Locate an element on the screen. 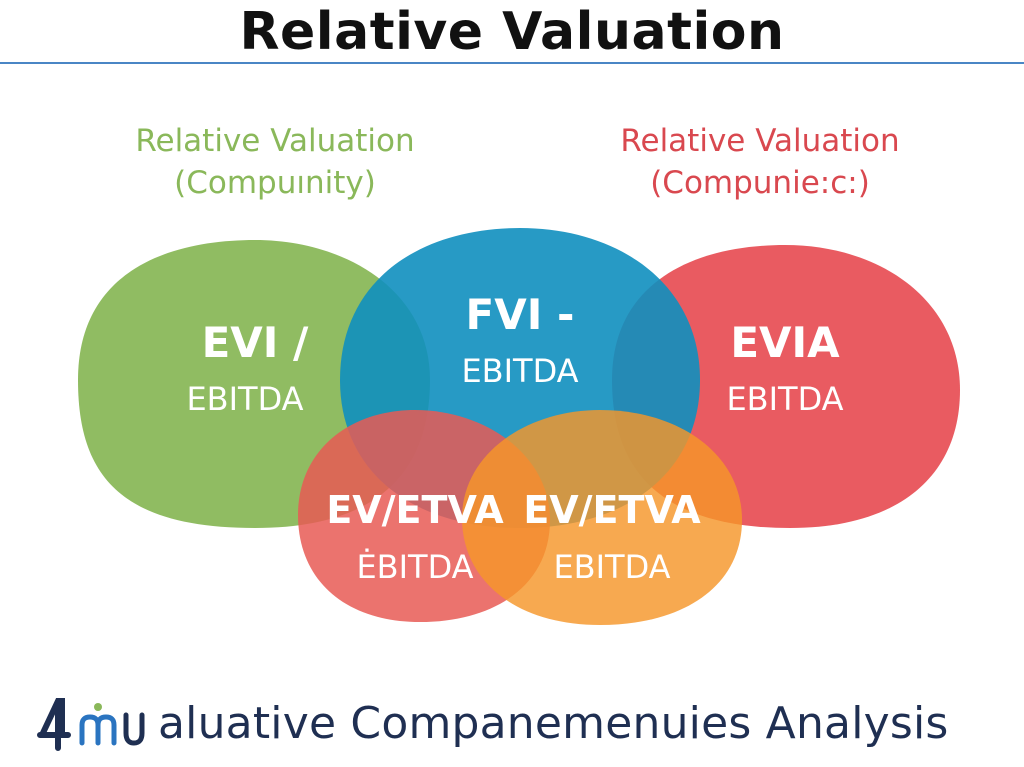 This screenshot has height=767, width=1024. circle-bottom-right-heading: EV/ETVA is located at coordinates (612, 510).